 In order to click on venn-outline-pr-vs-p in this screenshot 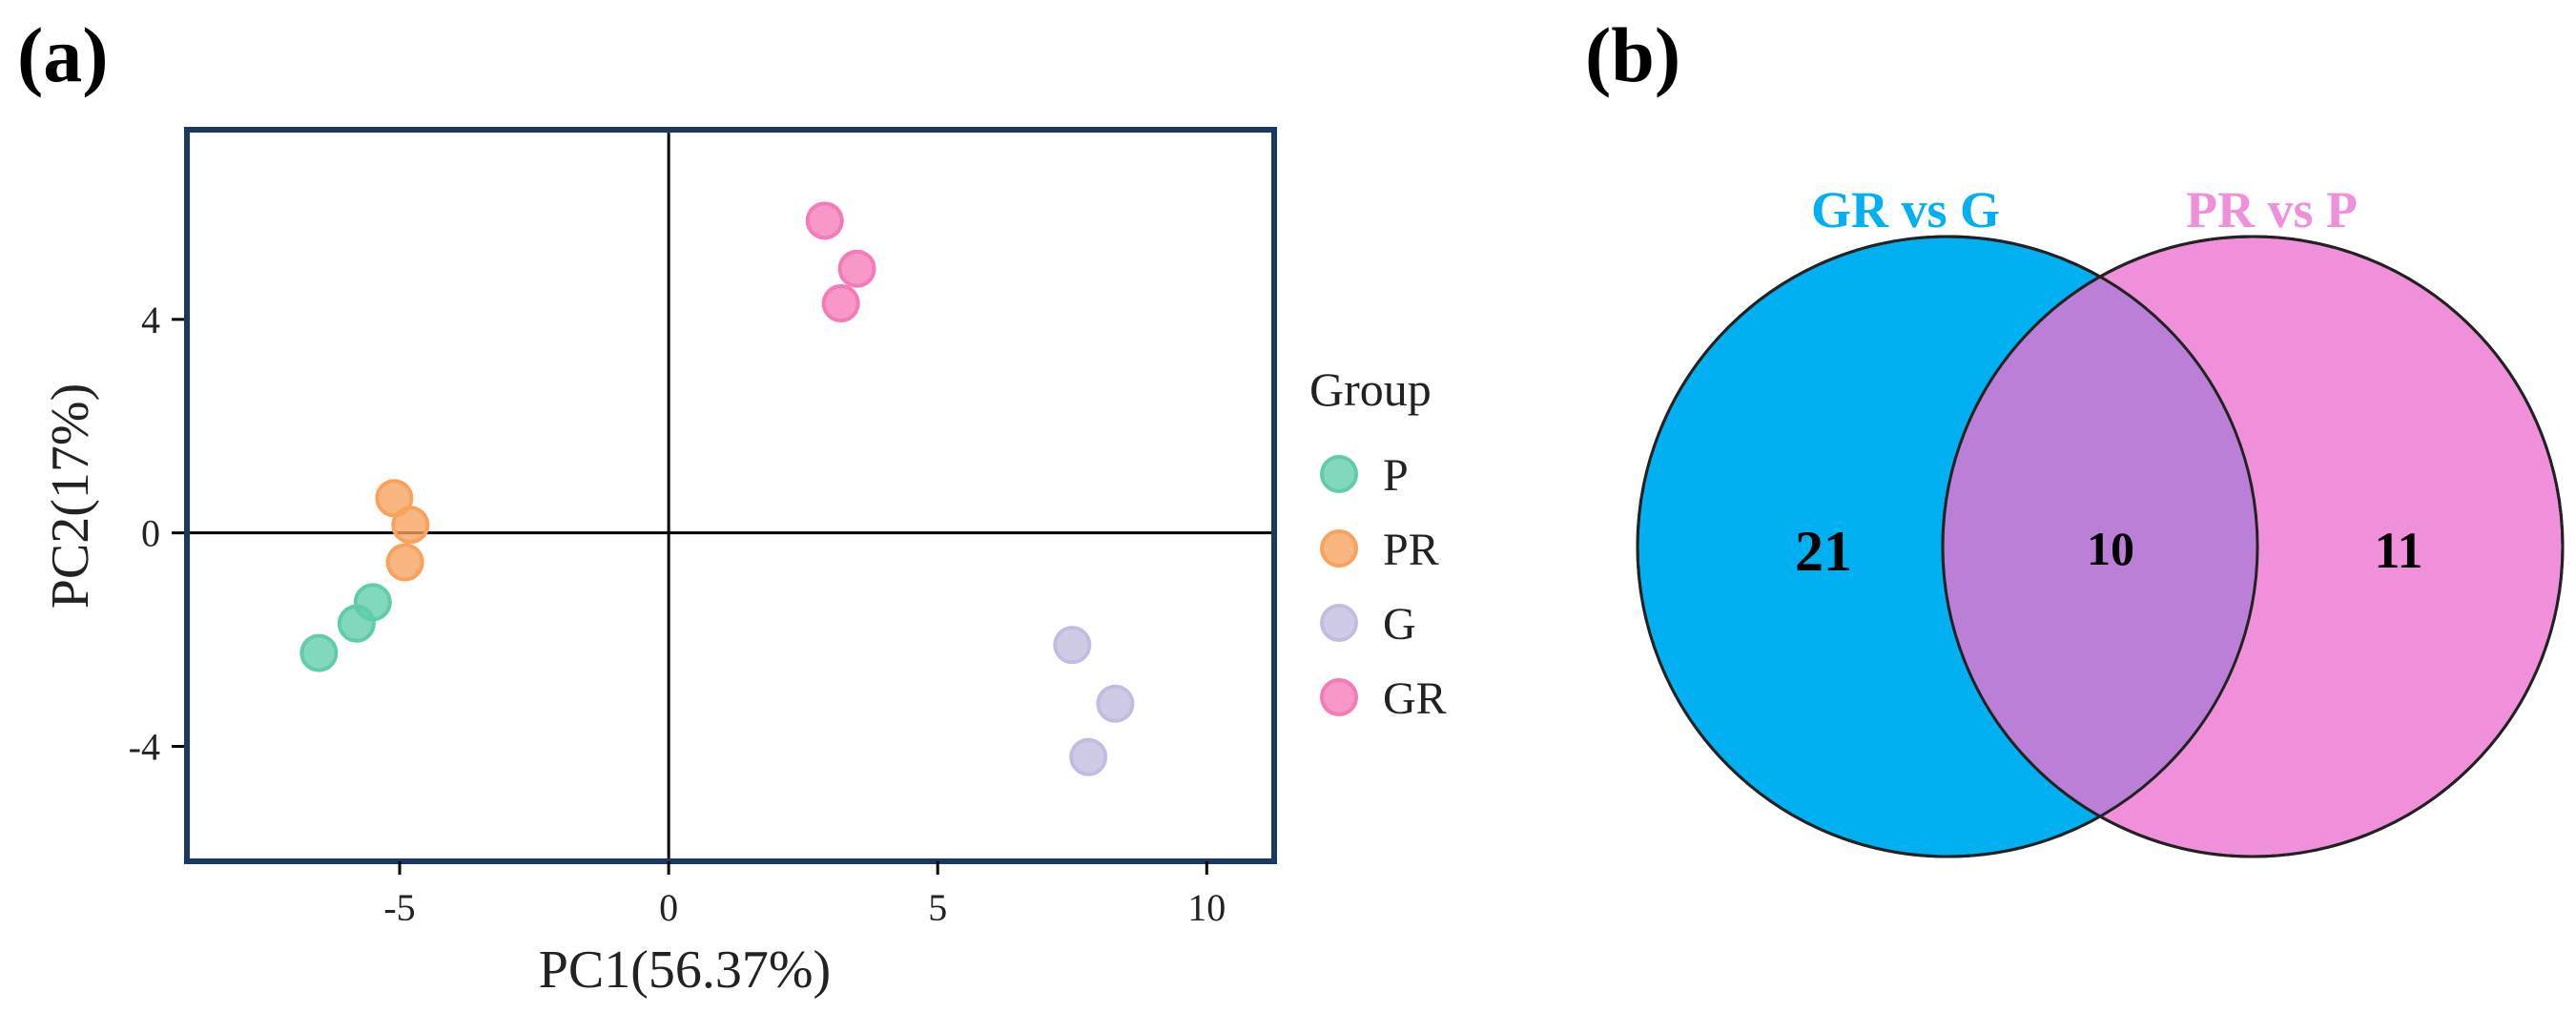, I will do `click(2253, 546)`.